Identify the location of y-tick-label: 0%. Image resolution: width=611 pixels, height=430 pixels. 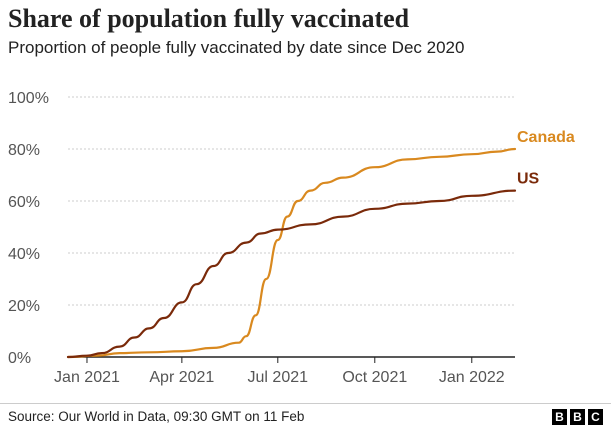
(19, 358).